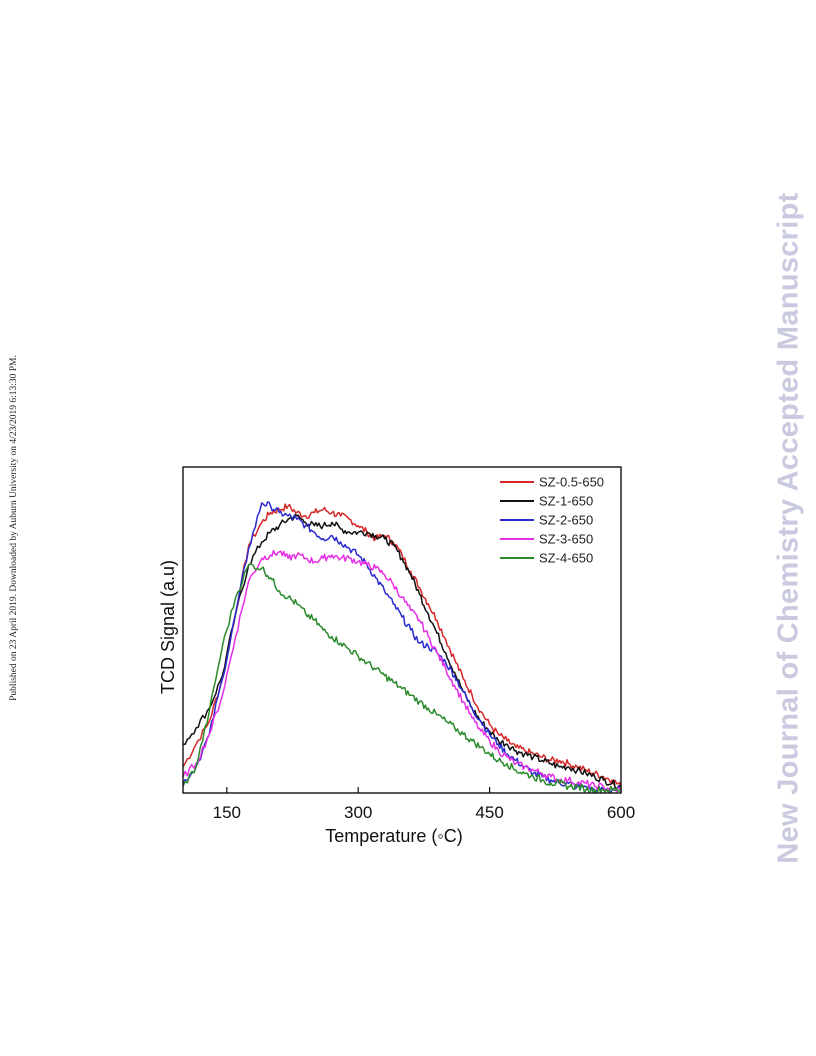  What do you see at coordinates (566, 539) in the screenshot?
I see `legend-label: SZ-3-650` at bounding box center [566, 539].